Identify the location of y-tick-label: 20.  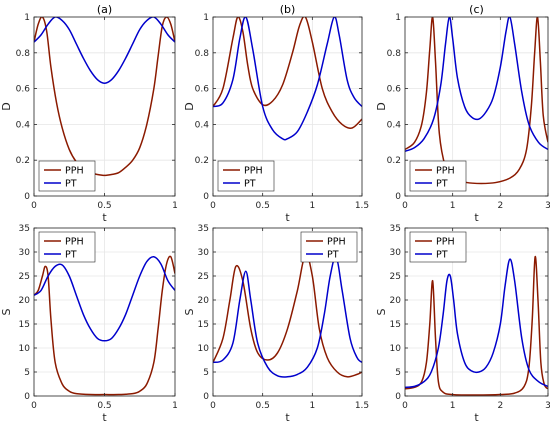
(204, 301).